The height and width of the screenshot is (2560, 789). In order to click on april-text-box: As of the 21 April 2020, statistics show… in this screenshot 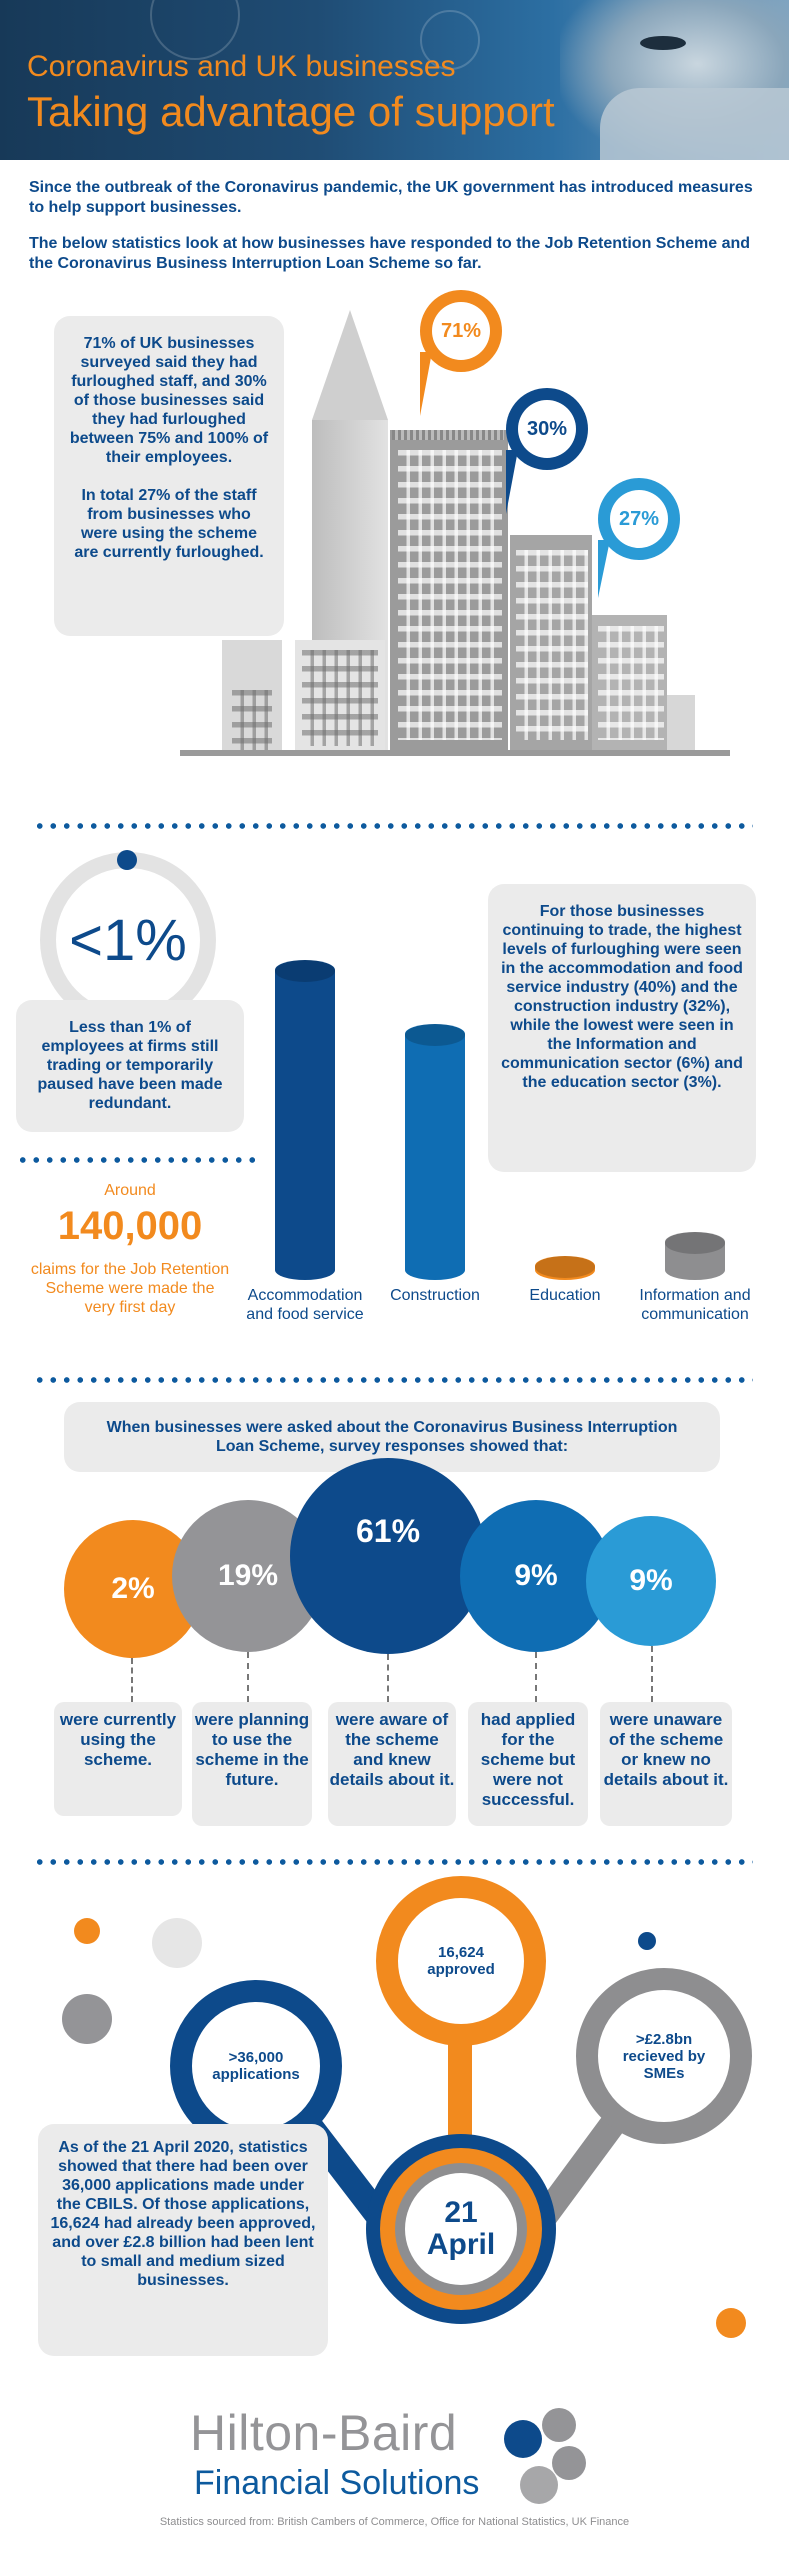, I will do `click(183, 2240)`.